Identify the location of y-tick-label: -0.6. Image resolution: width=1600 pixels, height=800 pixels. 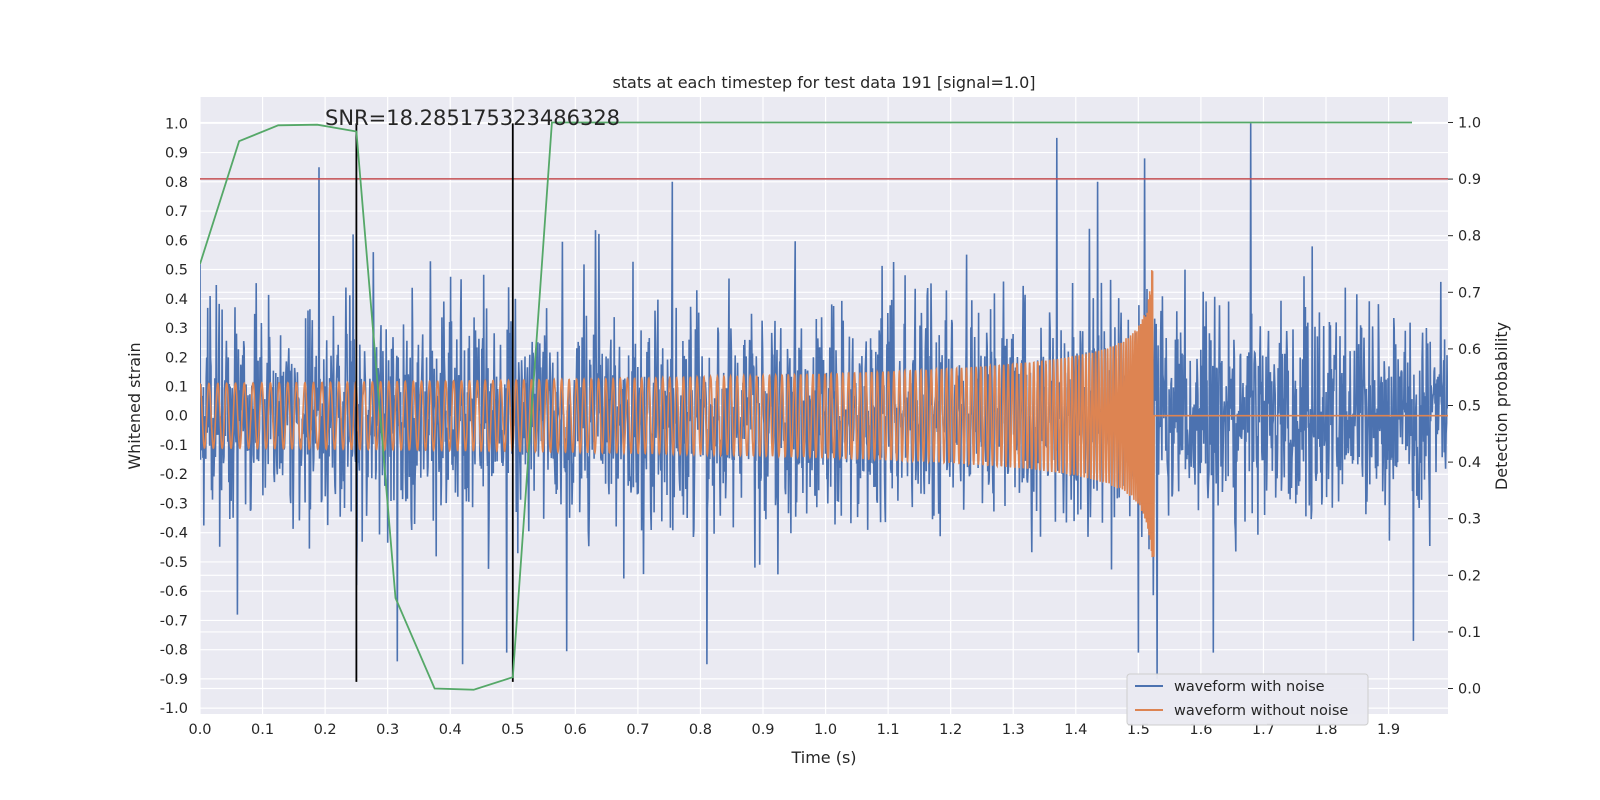
(174, 592).